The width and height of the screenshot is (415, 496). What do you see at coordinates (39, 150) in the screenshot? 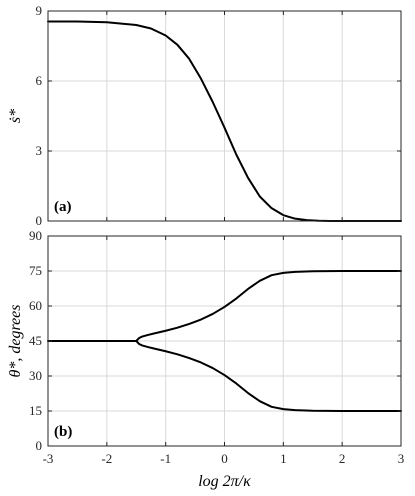
I see `y-tick-label: 3` at bounding box center [39, 150].